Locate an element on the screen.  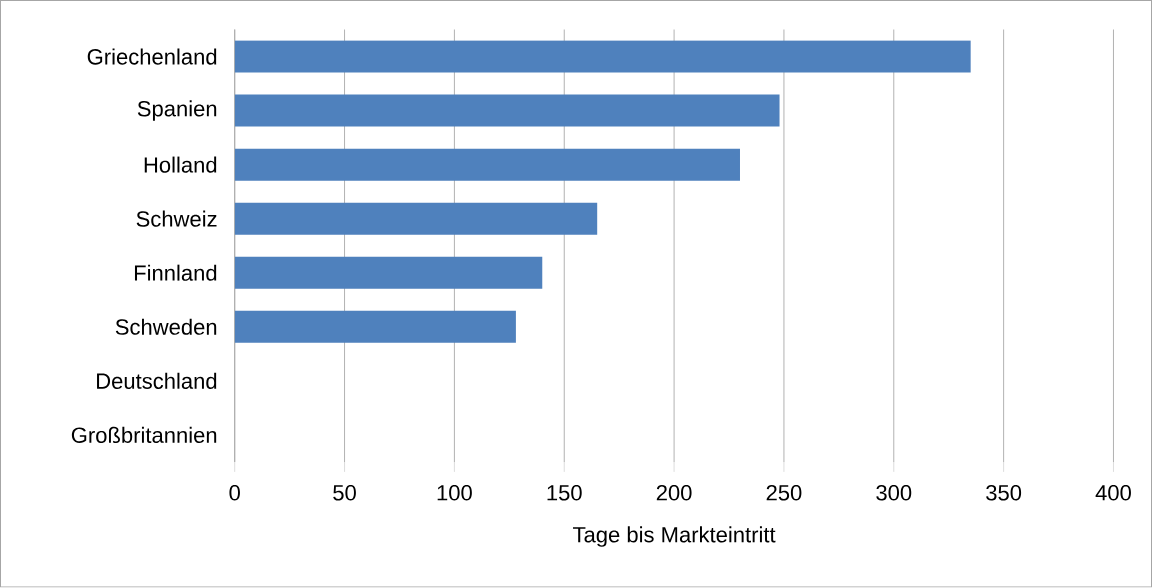
y-tick-label: Holland is located at coordinates (180, 164).